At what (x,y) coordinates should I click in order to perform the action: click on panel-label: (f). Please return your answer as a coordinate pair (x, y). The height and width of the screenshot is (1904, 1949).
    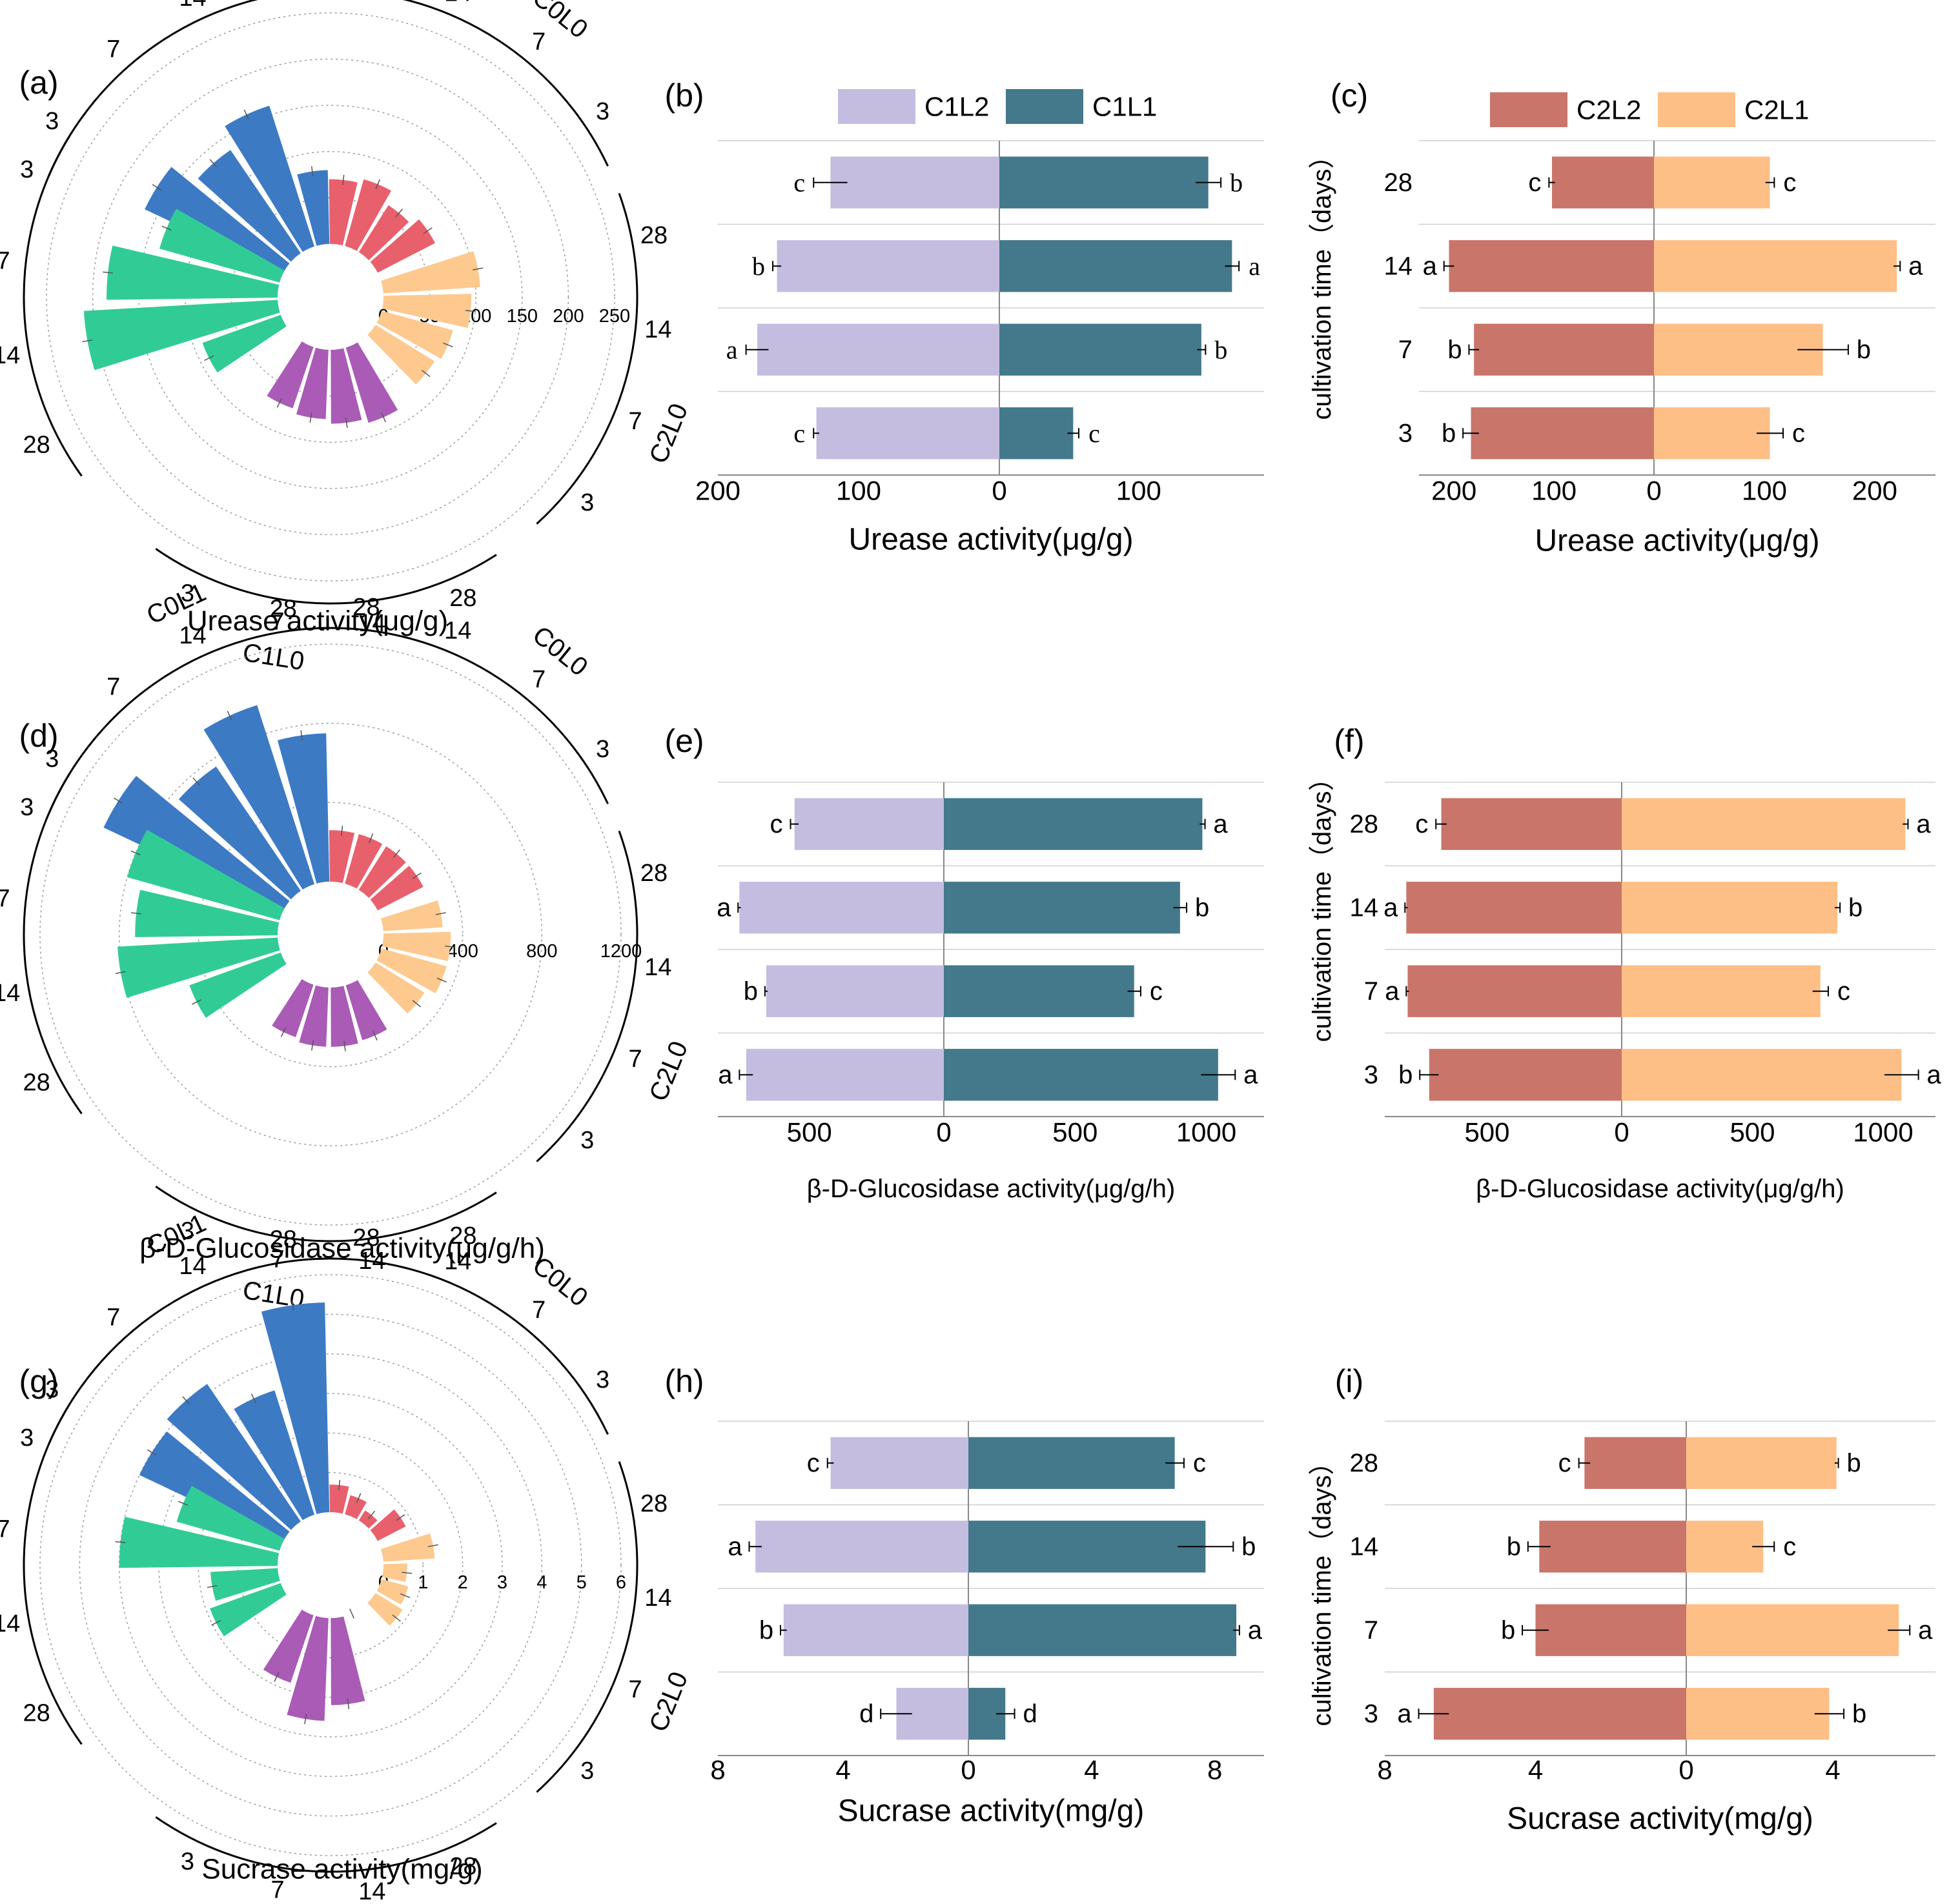
    Looking at the image, I should click on (1349, 741).